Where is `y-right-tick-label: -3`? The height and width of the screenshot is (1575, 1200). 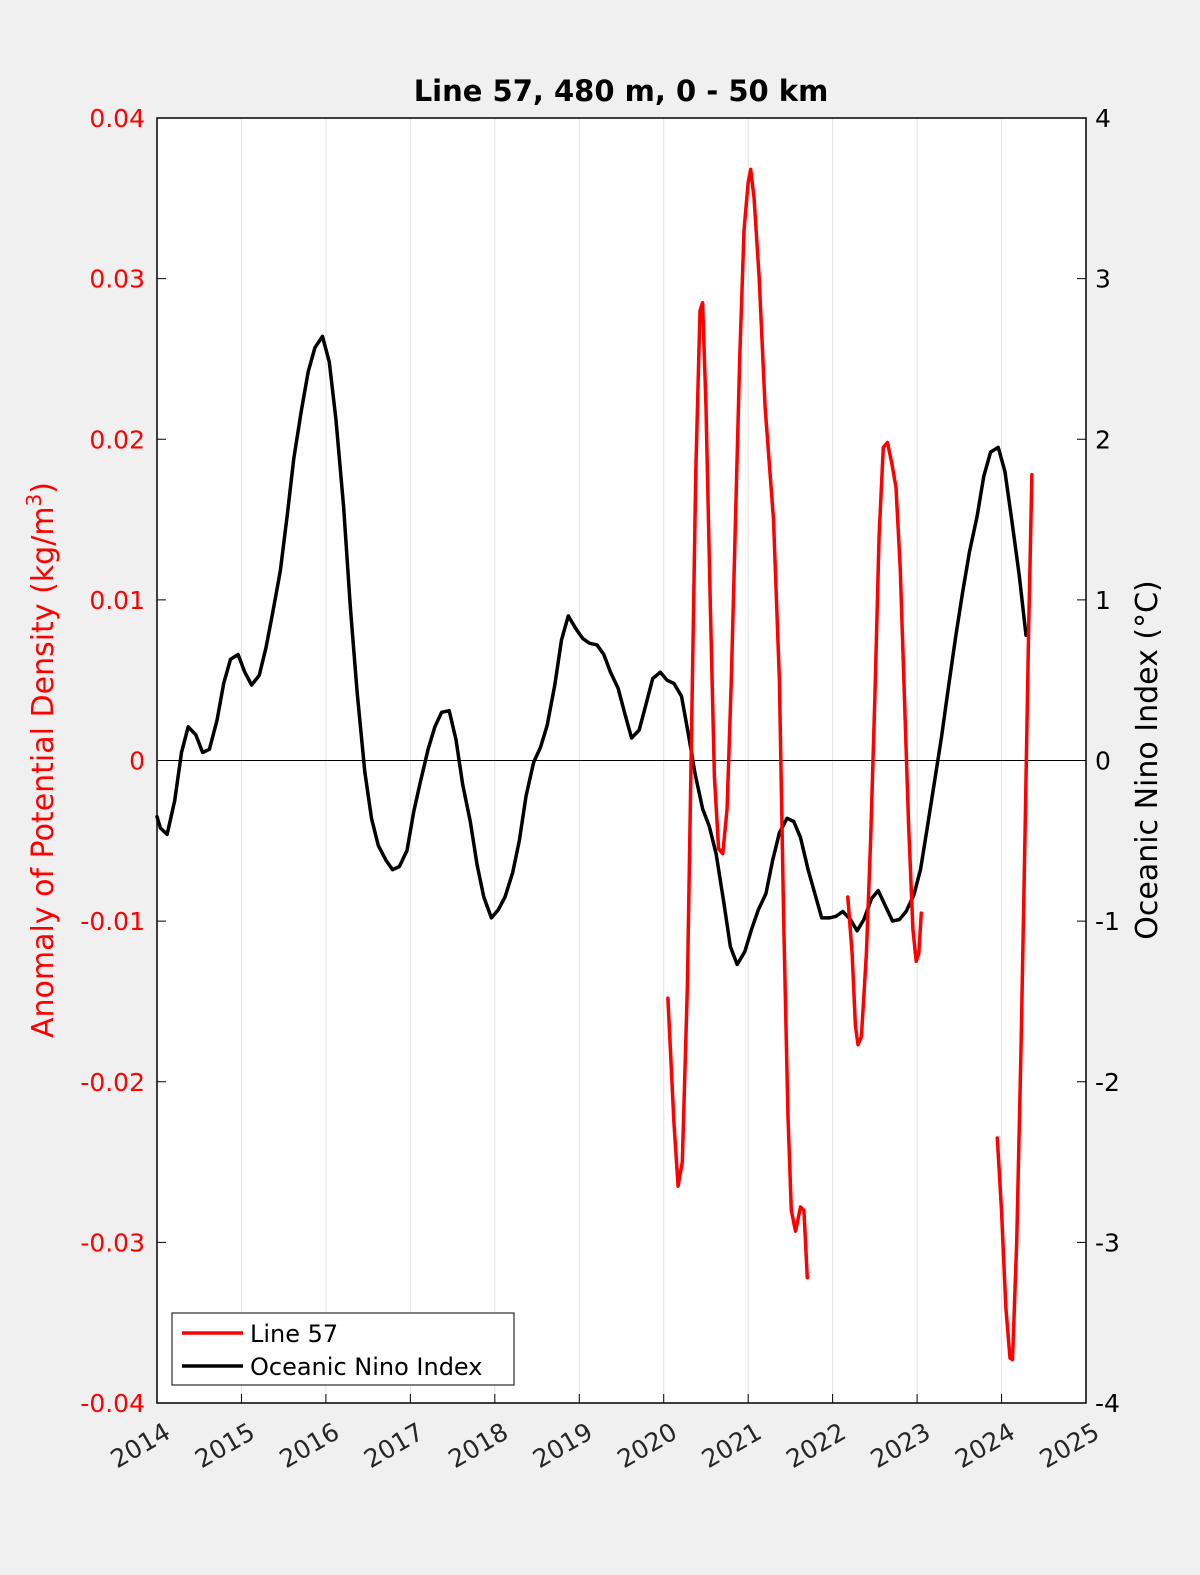 y-right-tick-label: -3 is located at coordinates (1107, 1242).